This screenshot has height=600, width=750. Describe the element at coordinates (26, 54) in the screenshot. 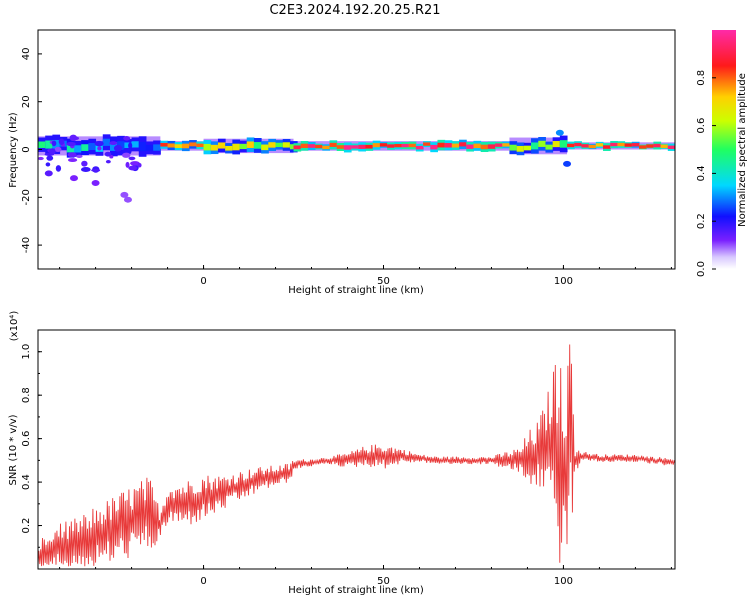

I see `spectrogram-ytick-label: 40` at that location.